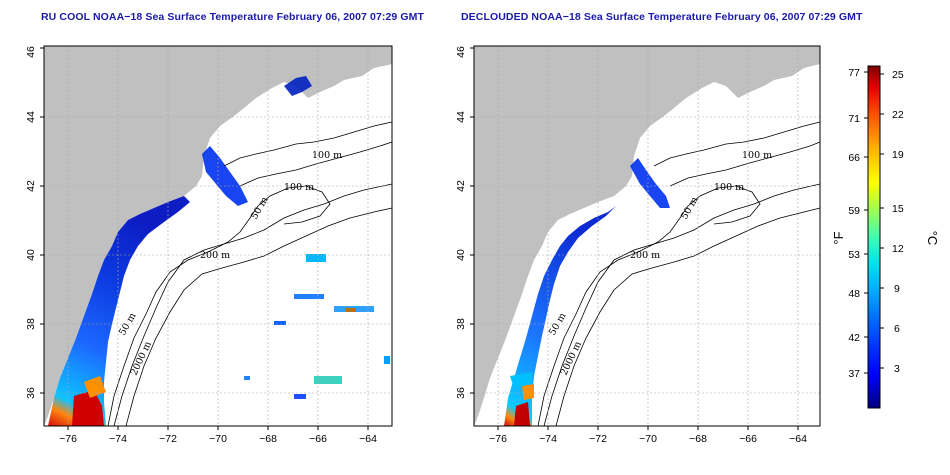  Describe the element at coordinates (854, 294) in the screenshot. I see `colorbar-fahrenheit-tick: 48` at that location.